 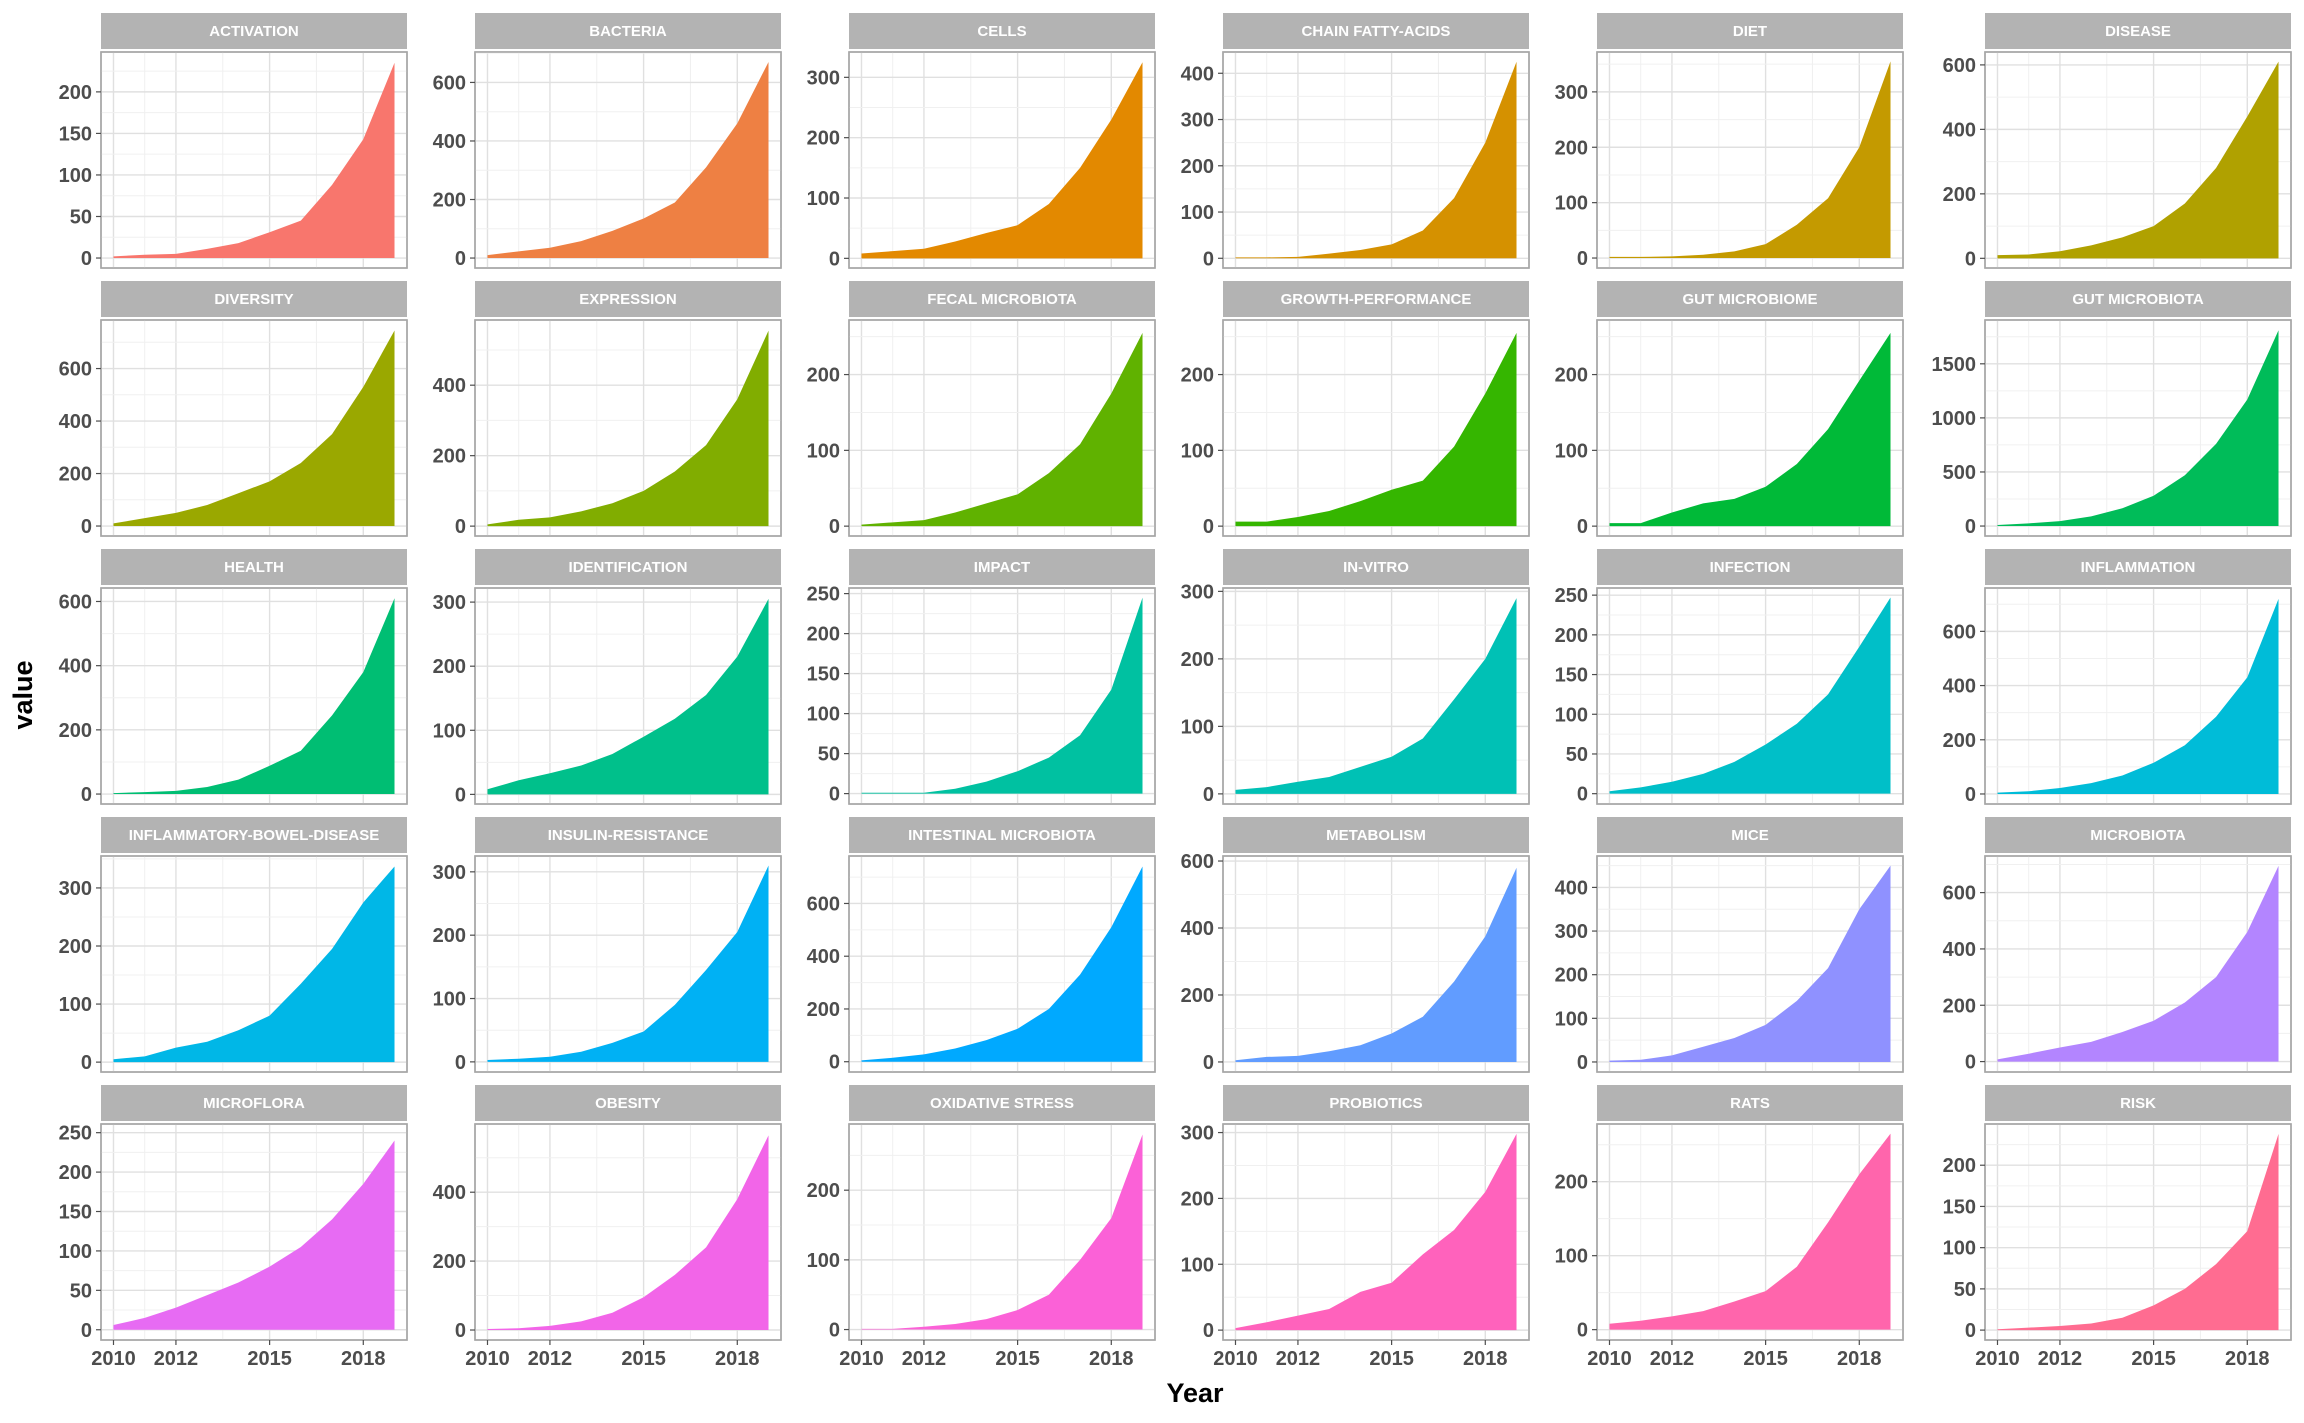 What do you see at coordinates (1750, 31) in the screenshot?
I see `facet-title: DIET` at bounding box center [1750, 31].